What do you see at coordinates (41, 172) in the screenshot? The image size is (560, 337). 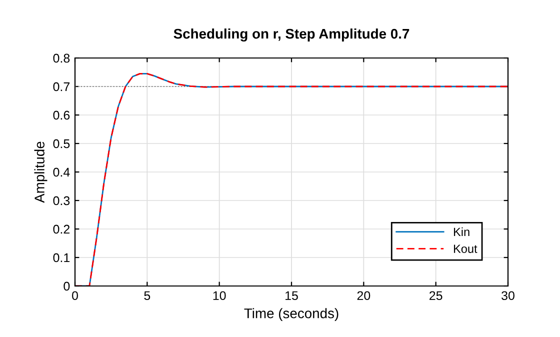 I see `y-axis-title: Amplitude` at bounding box center [41, 172].